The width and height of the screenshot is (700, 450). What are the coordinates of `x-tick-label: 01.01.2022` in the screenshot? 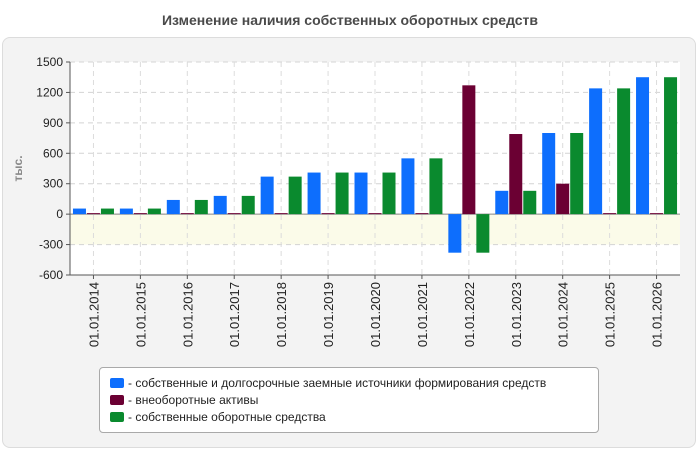 It's located at (469, 314).